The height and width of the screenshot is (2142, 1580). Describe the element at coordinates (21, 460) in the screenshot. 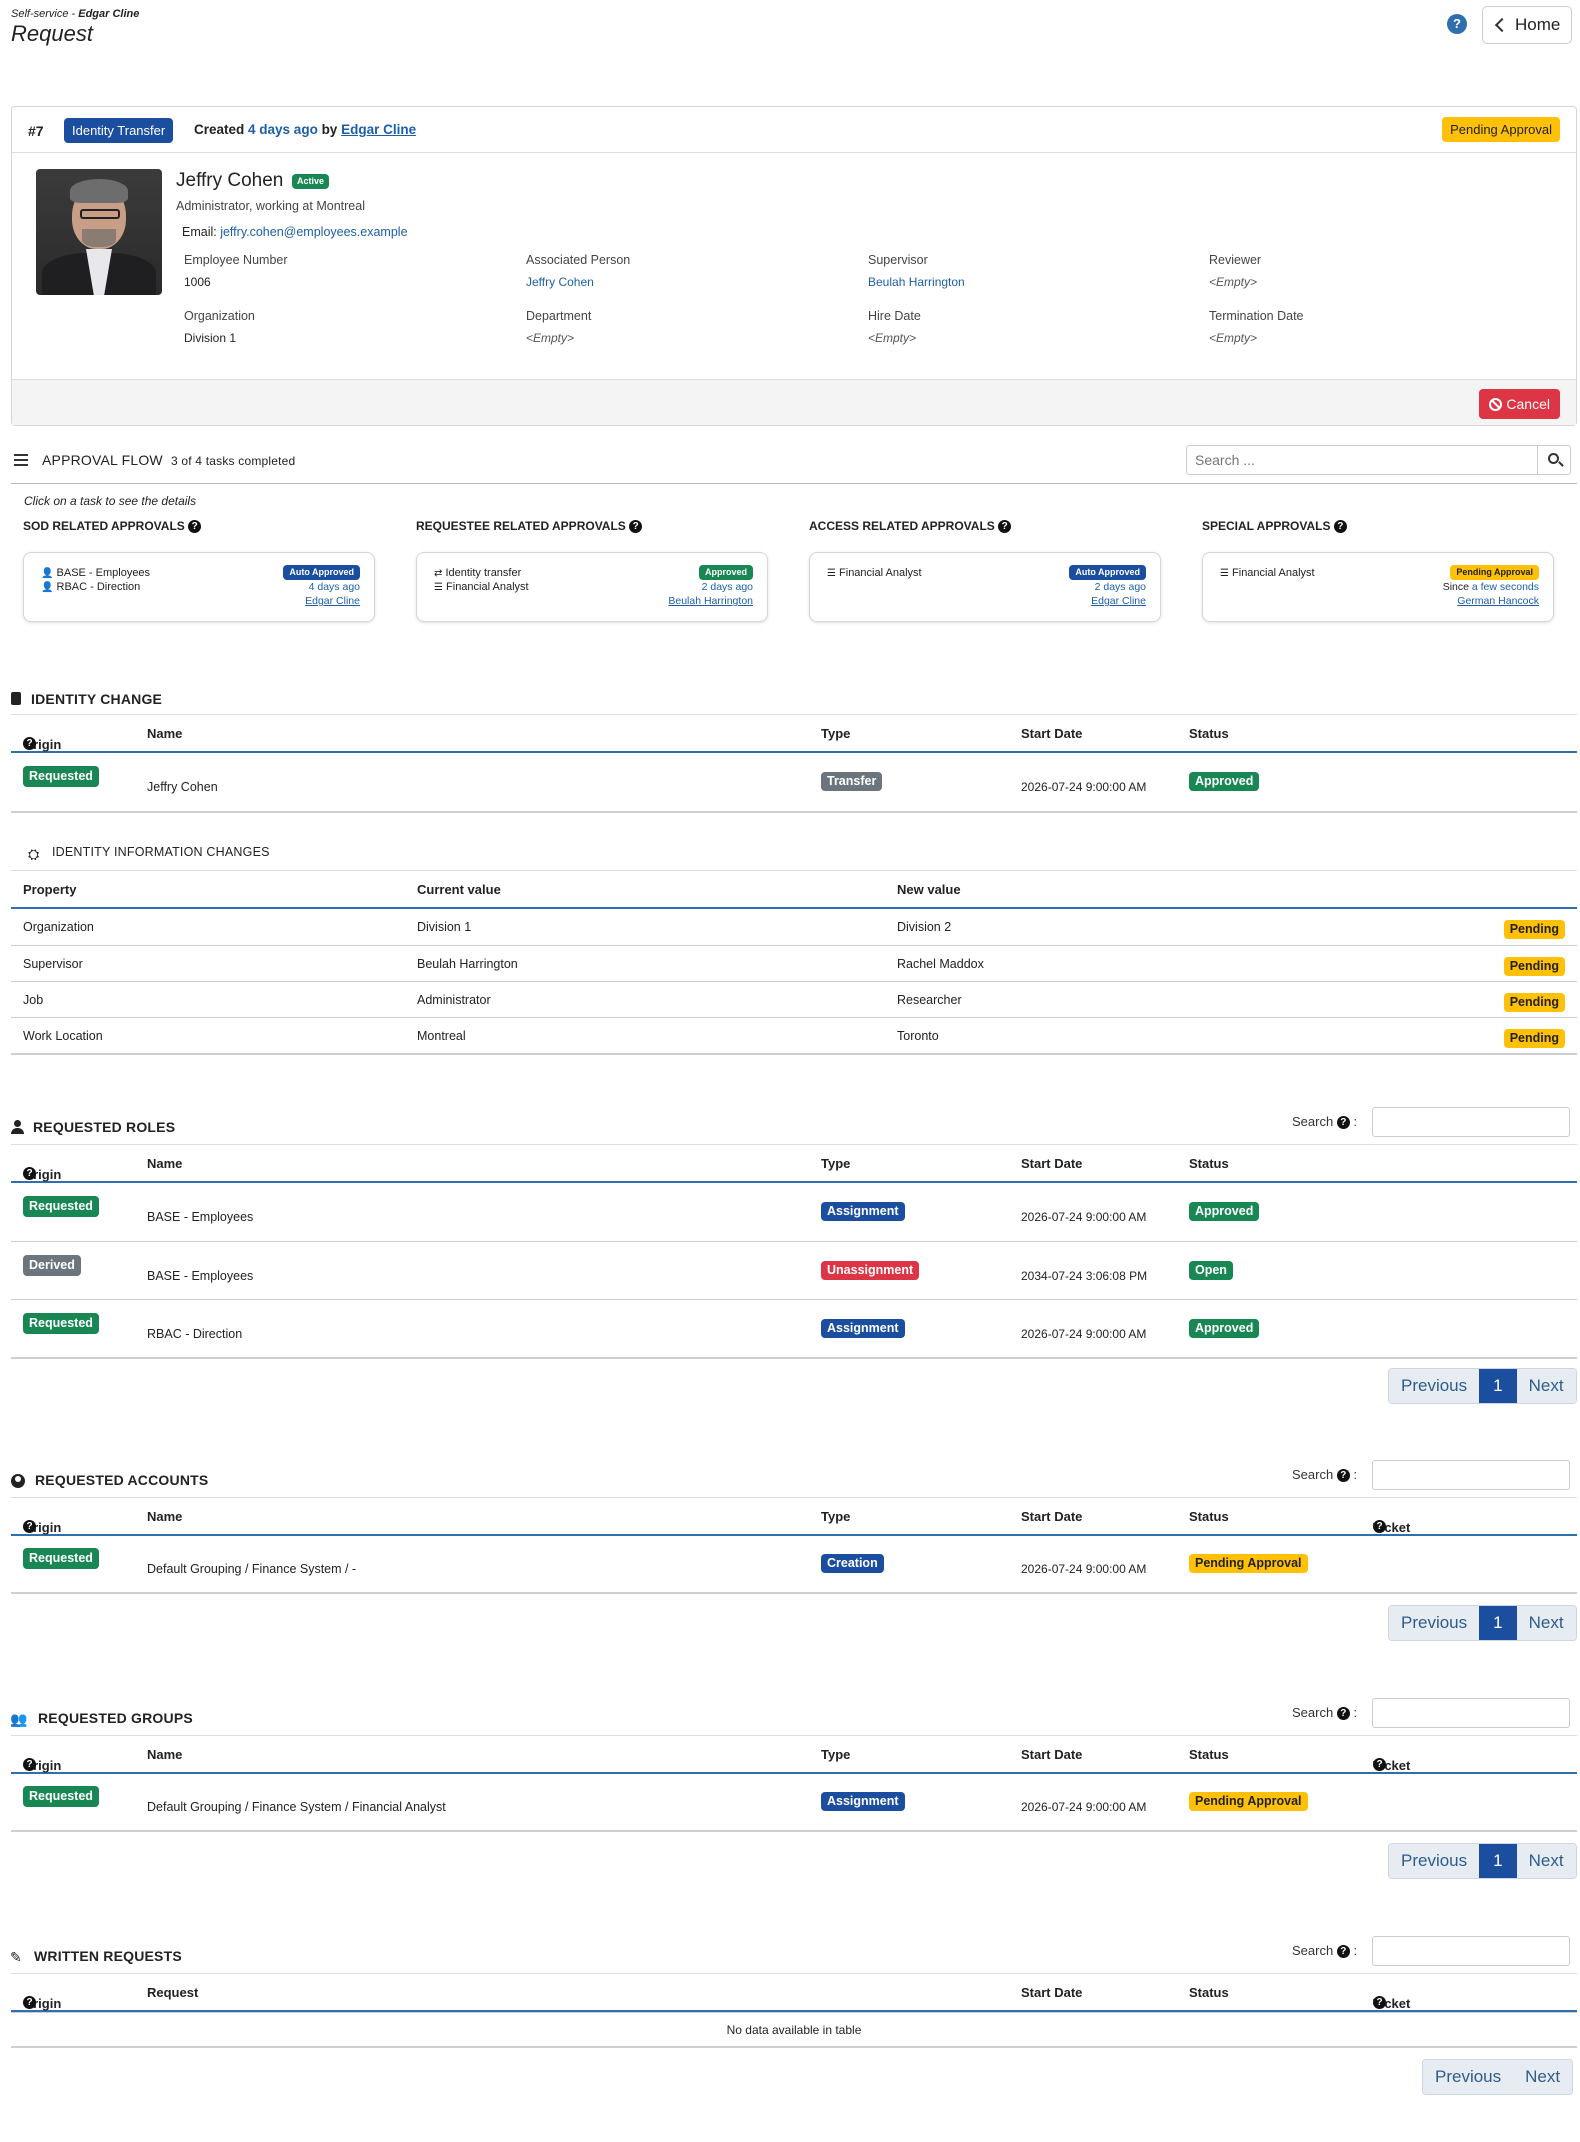

I see `list-icon` at that location.